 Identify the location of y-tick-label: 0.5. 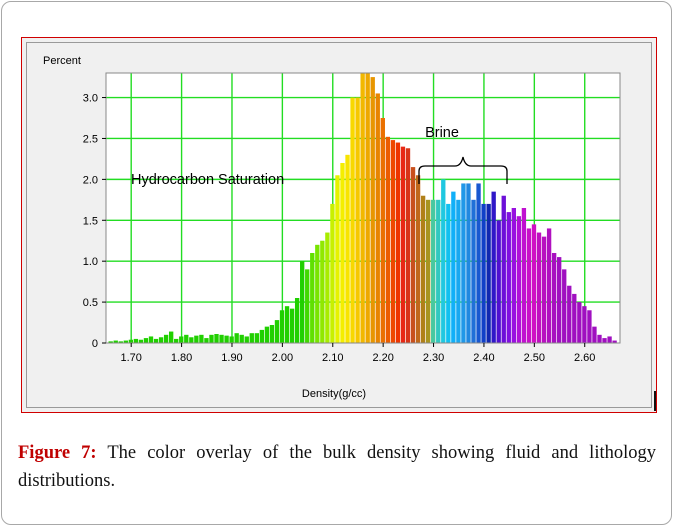
(90, 303).